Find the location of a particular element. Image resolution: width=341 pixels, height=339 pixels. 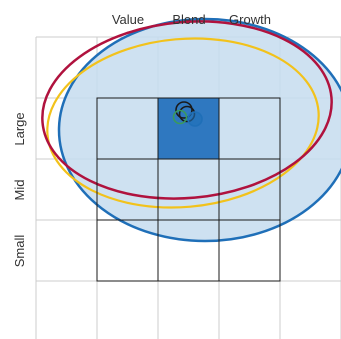

point-black is located at coordinates (184, 110).